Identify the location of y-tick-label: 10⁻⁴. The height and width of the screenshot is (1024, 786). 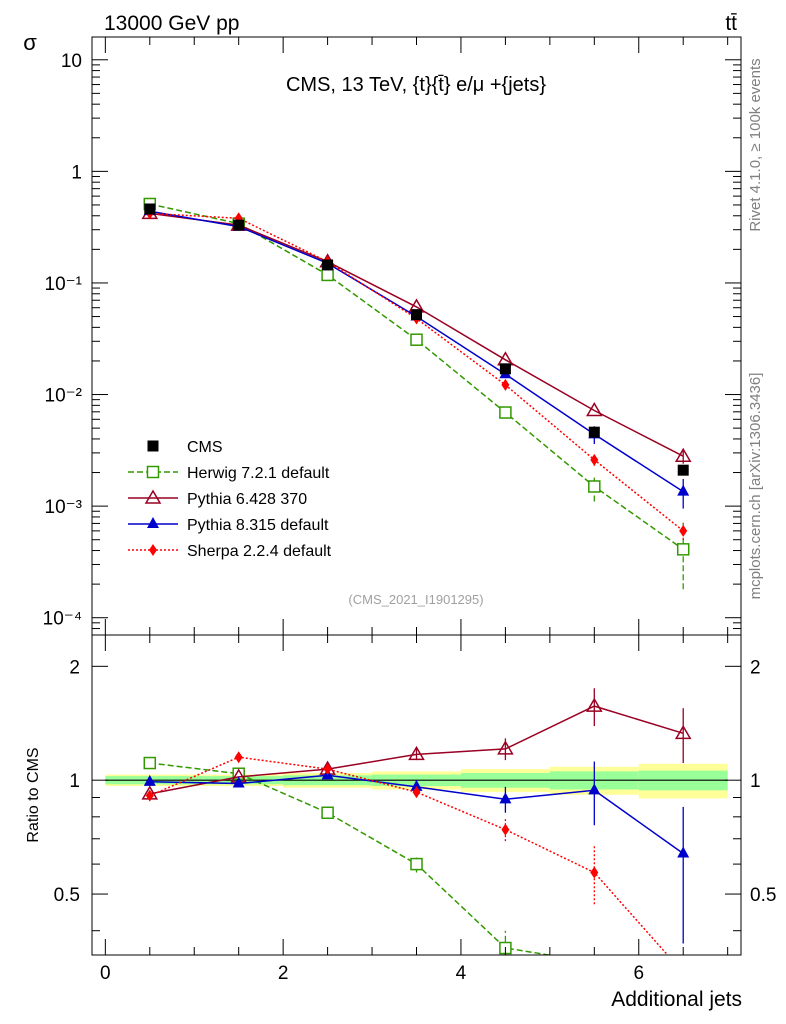
(62, 619).